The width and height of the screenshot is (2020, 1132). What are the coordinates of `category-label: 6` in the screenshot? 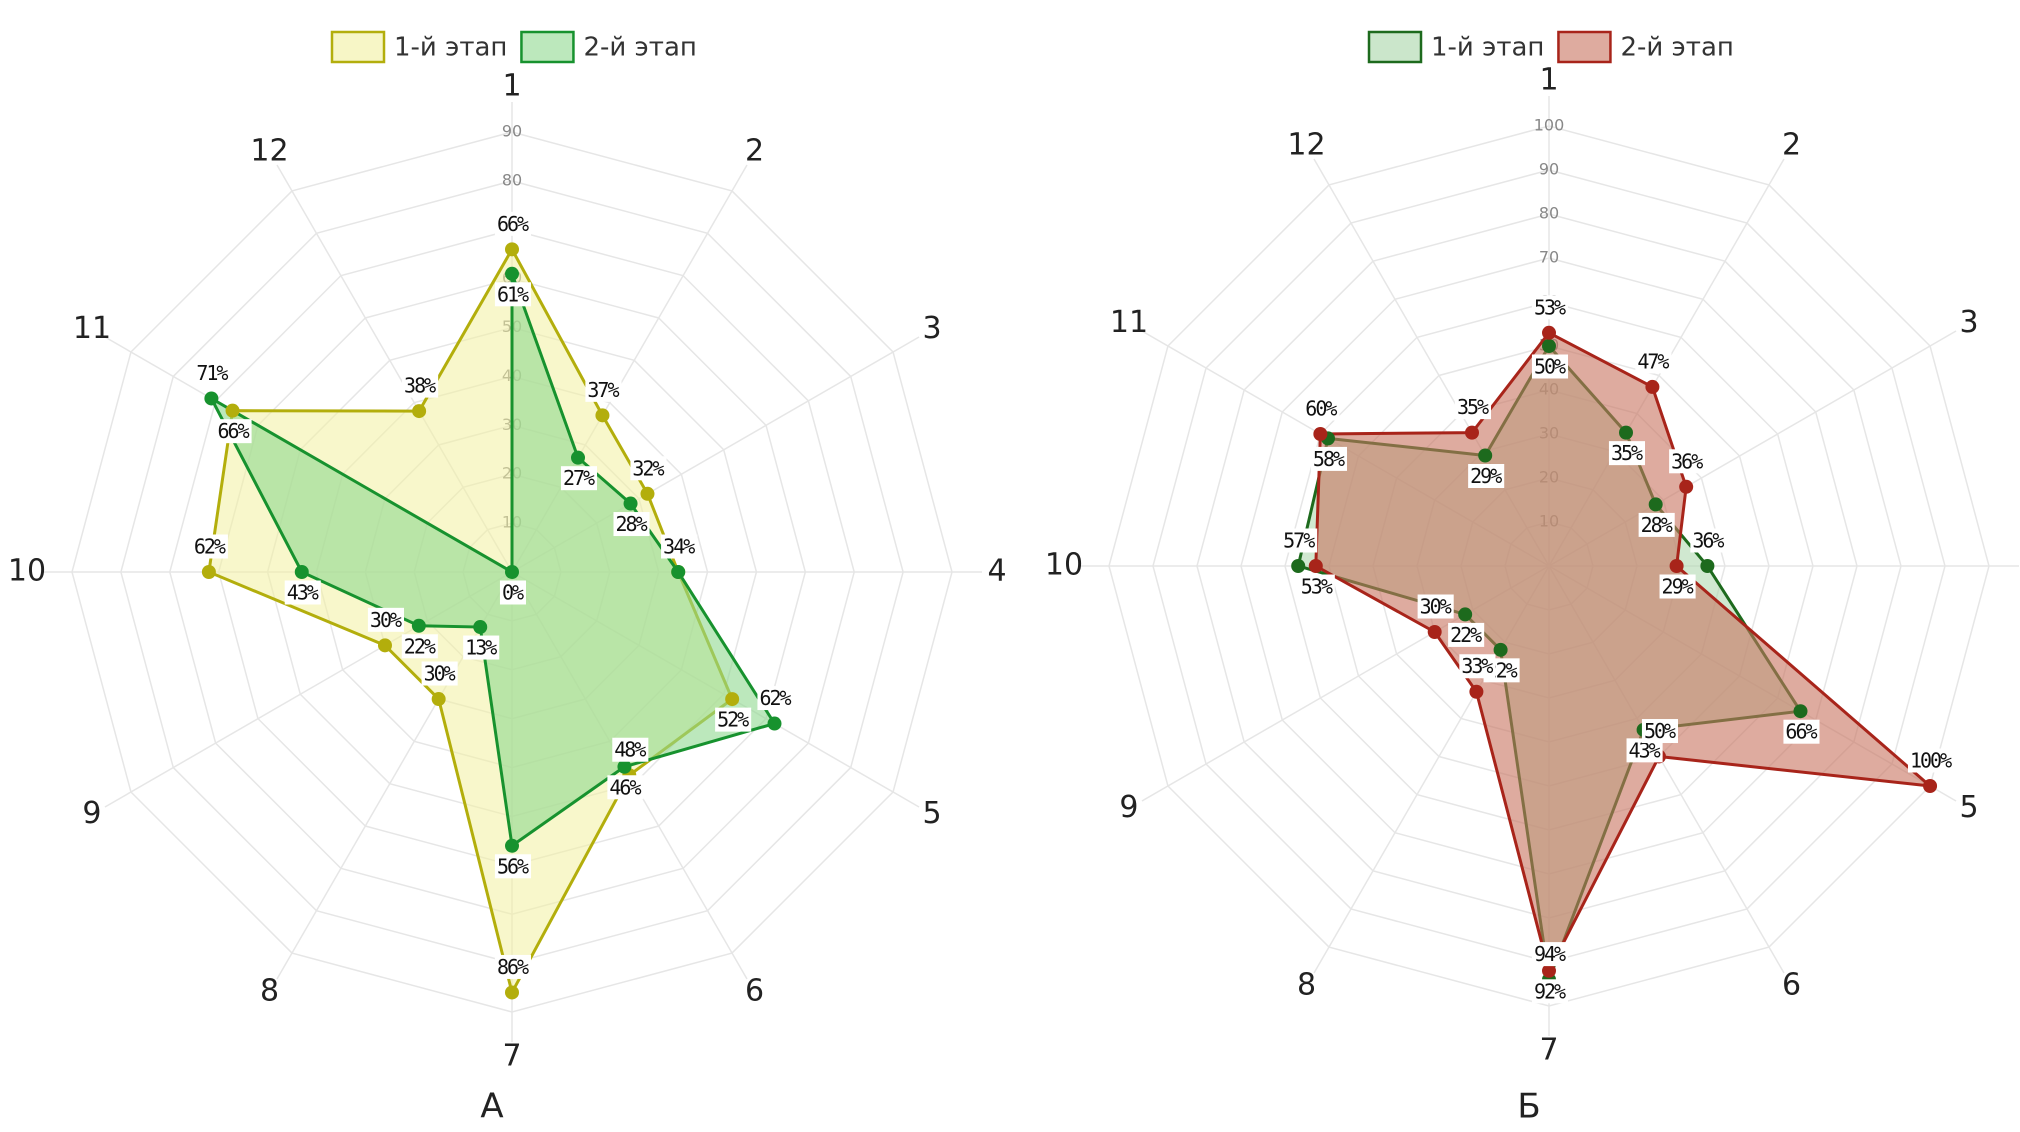 It's located at (1791, 985).